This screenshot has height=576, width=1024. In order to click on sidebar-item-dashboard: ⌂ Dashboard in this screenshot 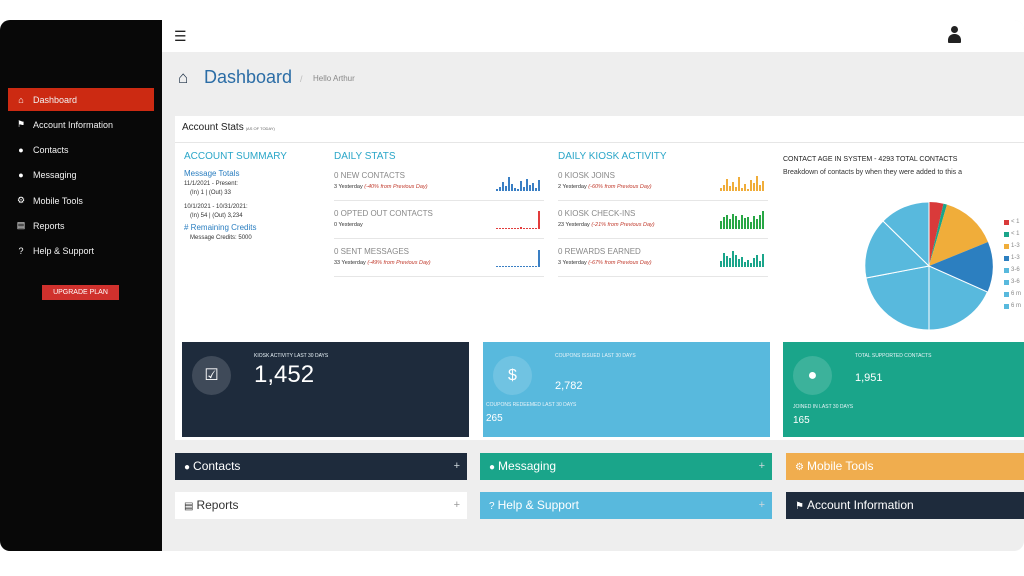, I will do `click(81, 99)`.